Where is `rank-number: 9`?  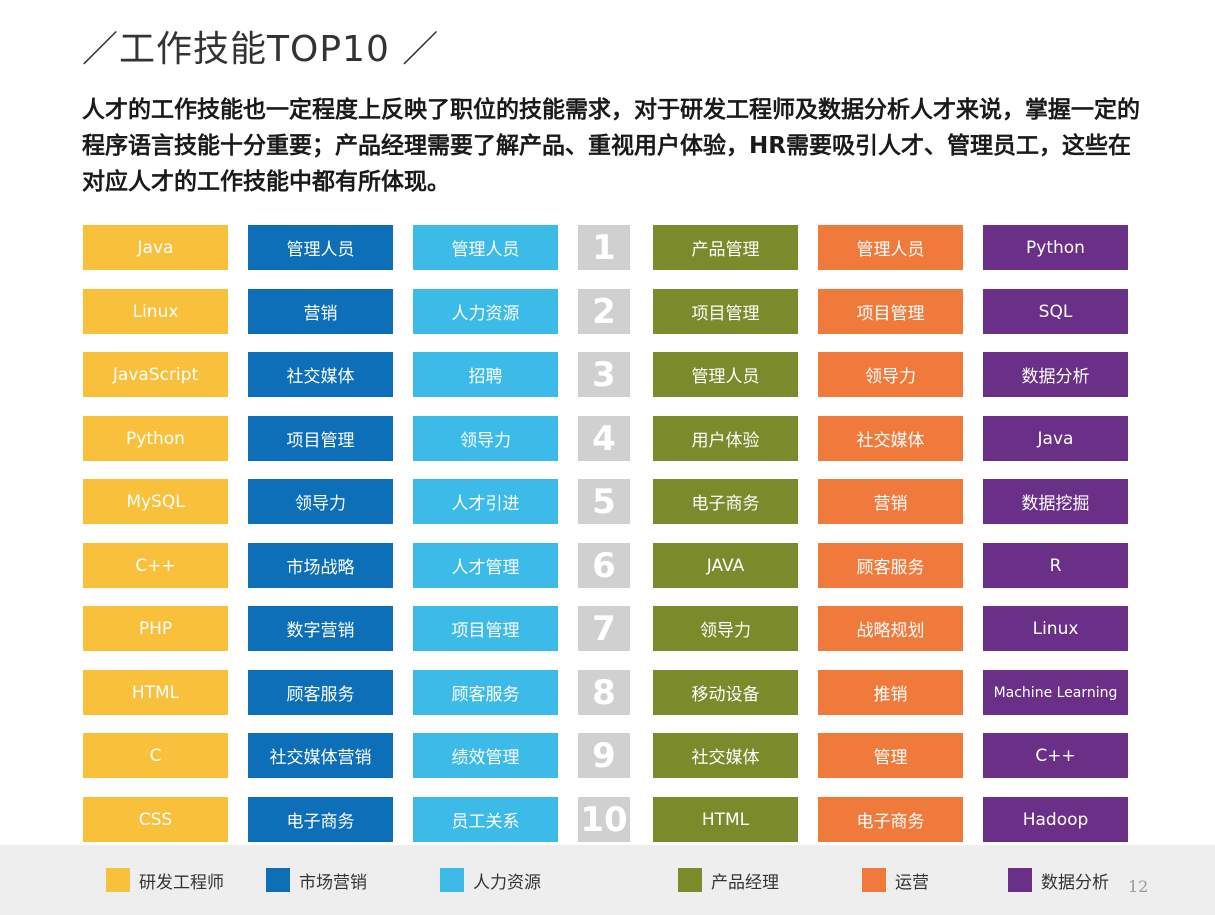
rank-number: 9 is located at coordinates (604, 755).